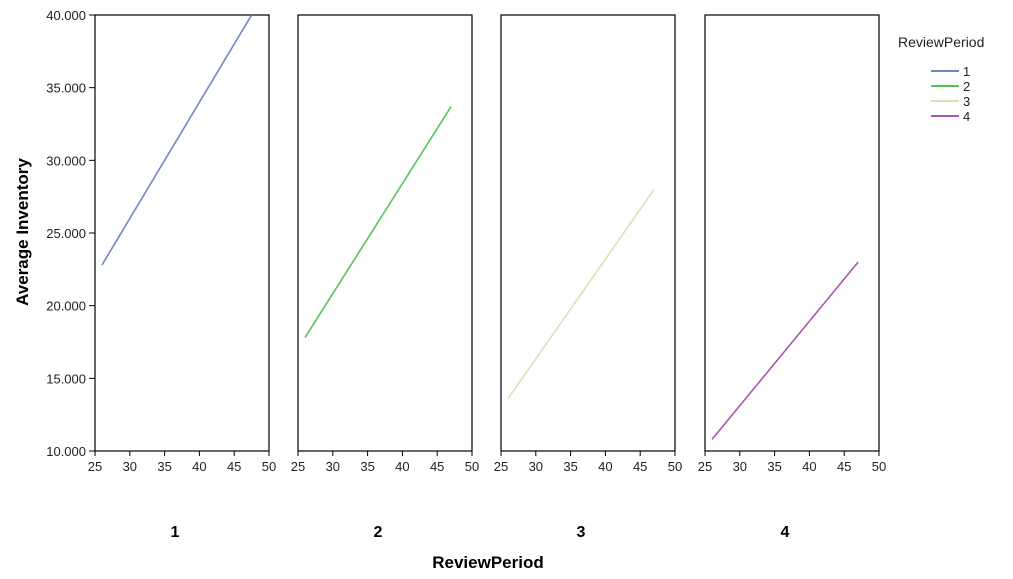  Describe the element at coordinates (66, 160) in the screenshot. I see `y-tick-label: 30.000` at that location.